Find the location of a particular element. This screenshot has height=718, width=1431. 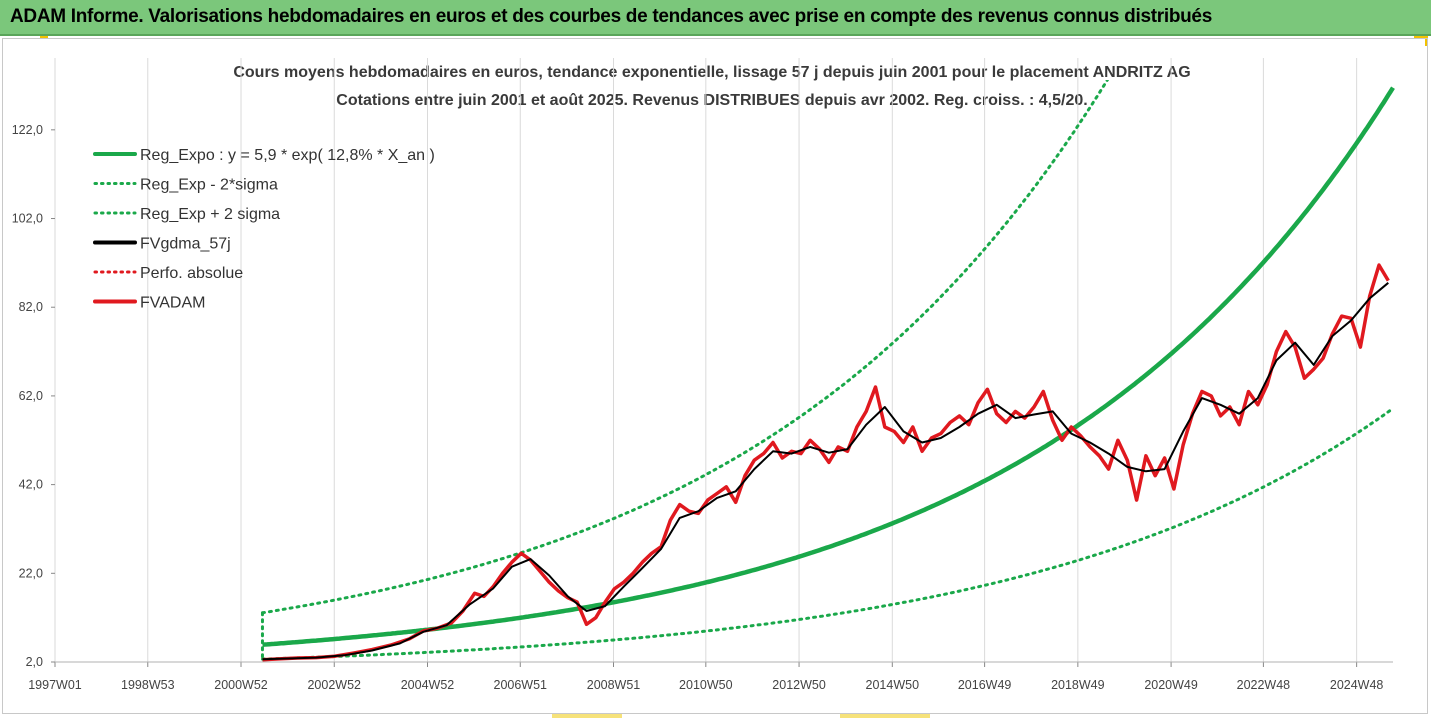

y-tick-label: 42,0 is located at coordinates (31, 485).